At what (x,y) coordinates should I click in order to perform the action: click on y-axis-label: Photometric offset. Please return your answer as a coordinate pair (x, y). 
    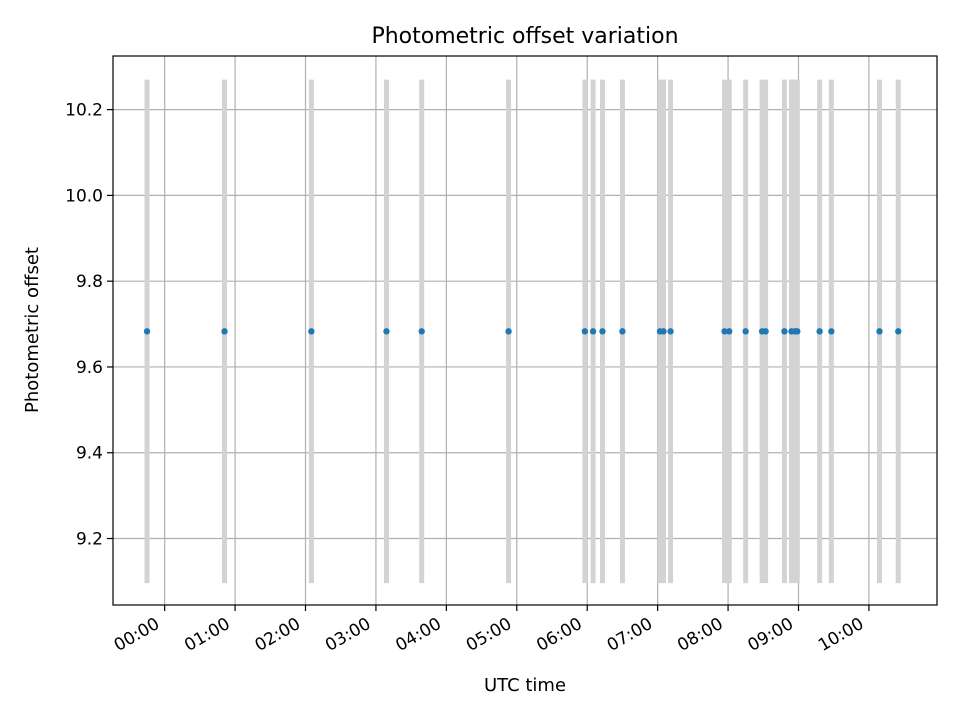
    Looking at the image, I should click on (32, 330).